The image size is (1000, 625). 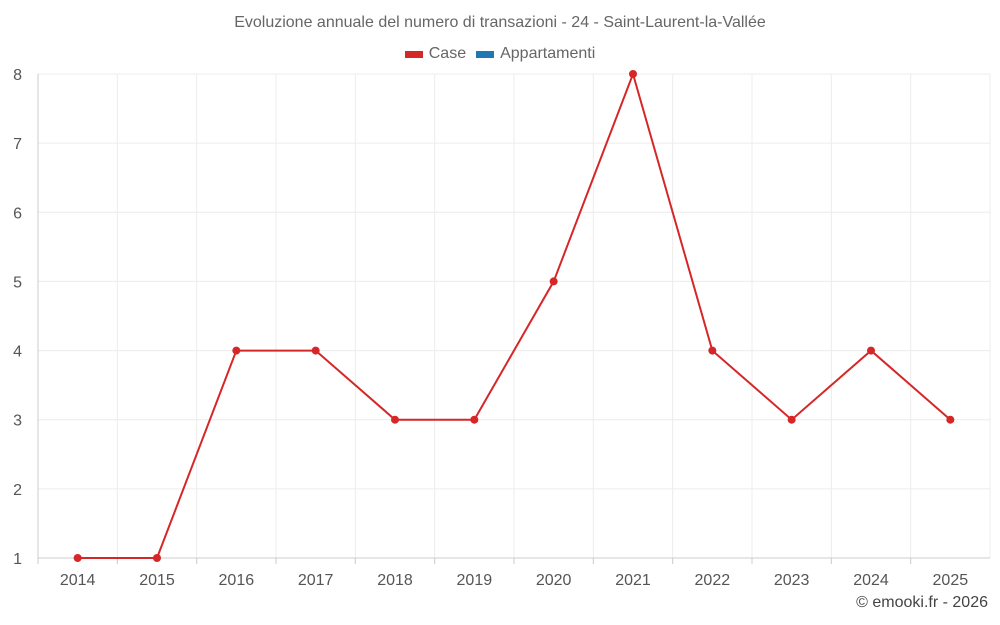 What do you see at coordinates (17, 352) in the screenshot?
I see `y-tick-label: 4` at bounding box center [17, 352].